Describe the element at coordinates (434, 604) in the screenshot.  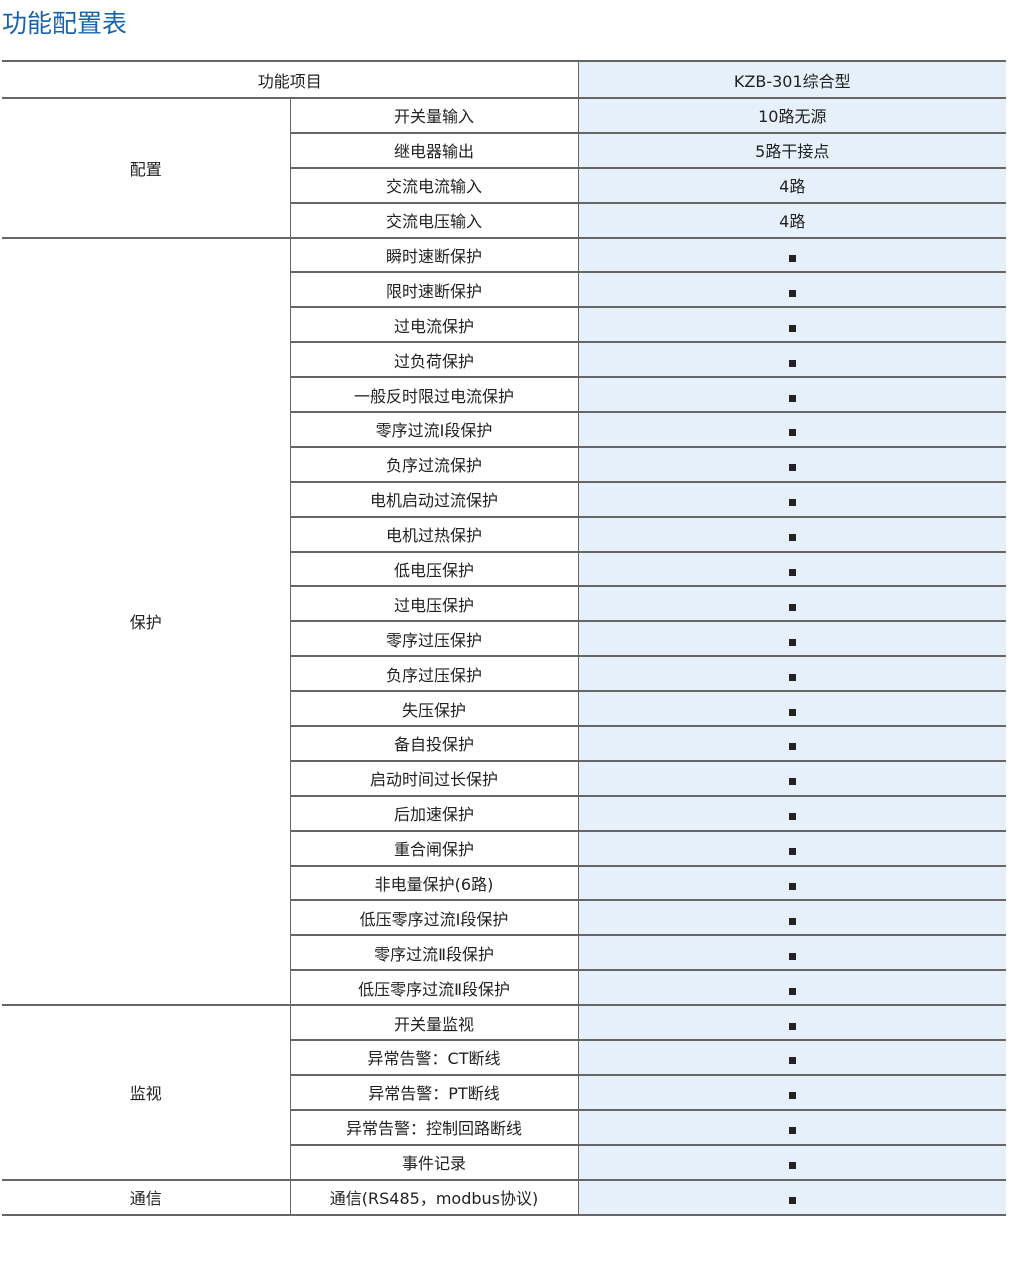
I see `item-cell: 过电压保护` at that location.